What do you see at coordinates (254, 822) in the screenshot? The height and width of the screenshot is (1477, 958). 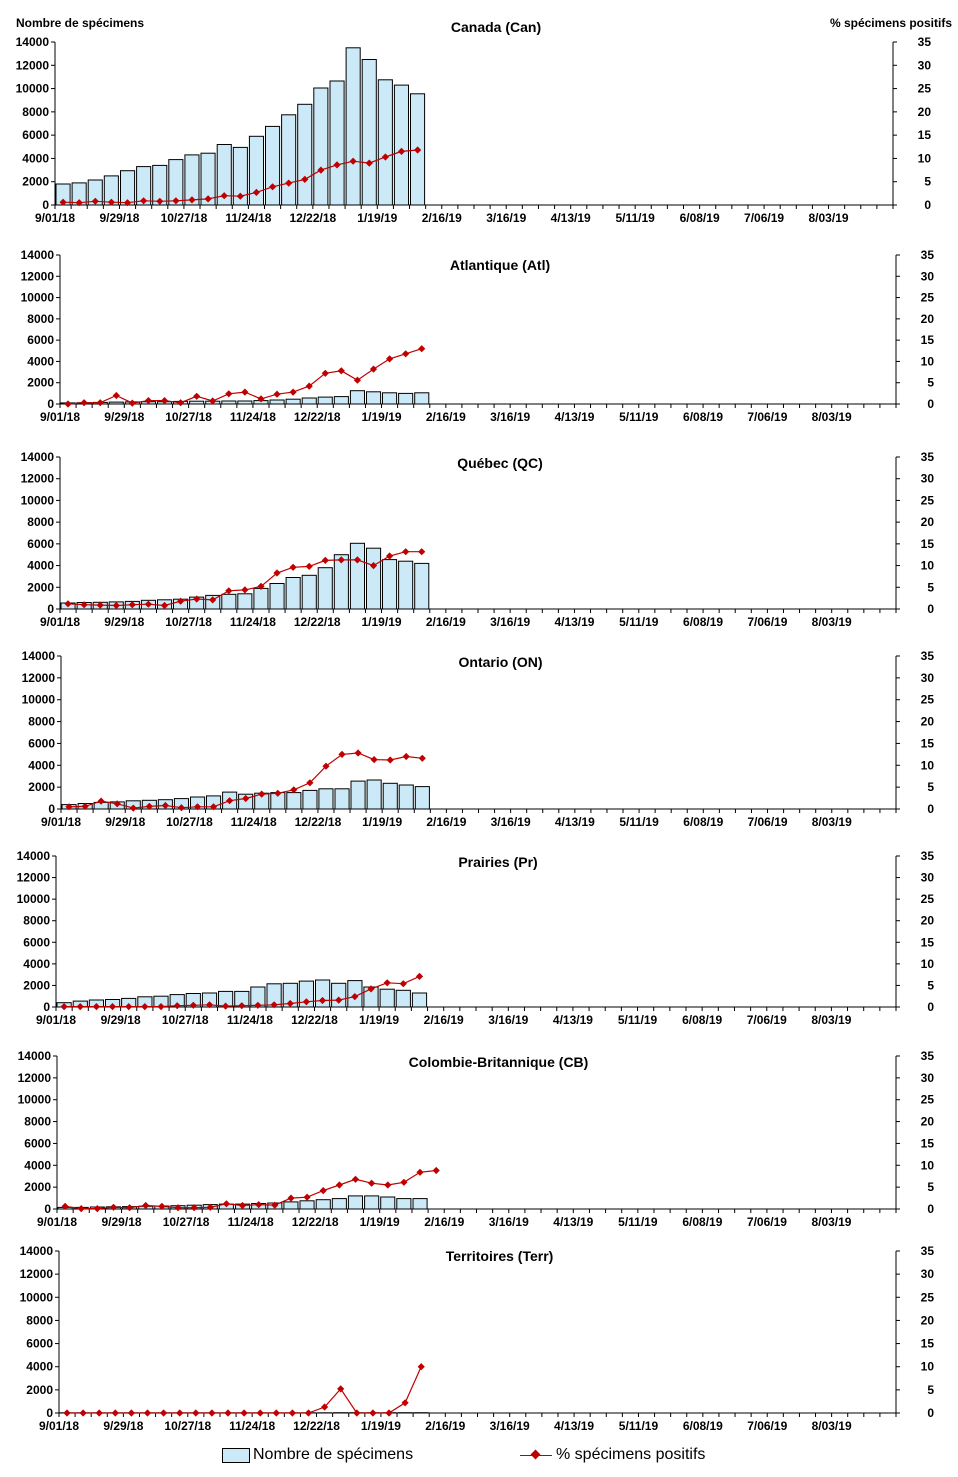 I see `chart-4-x-tick-label: 11/24/18` at bounding box center [254, 822].